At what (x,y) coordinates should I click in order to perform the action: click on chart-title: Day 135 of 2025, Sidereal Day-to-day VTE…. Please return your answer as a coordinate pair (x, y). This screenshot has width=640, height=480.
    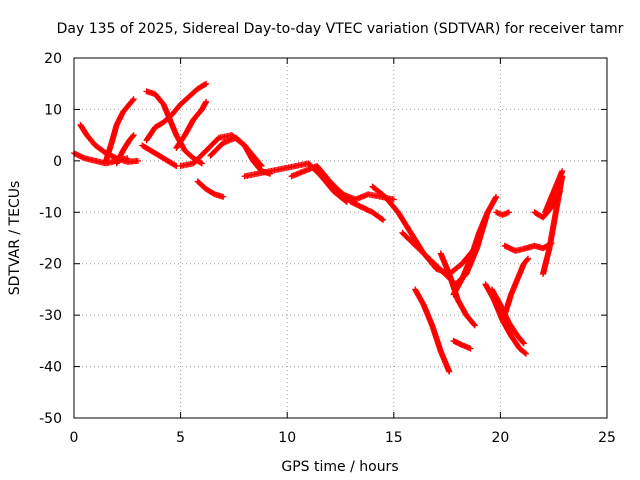
    Looking at the image, I should click on (340, 29).